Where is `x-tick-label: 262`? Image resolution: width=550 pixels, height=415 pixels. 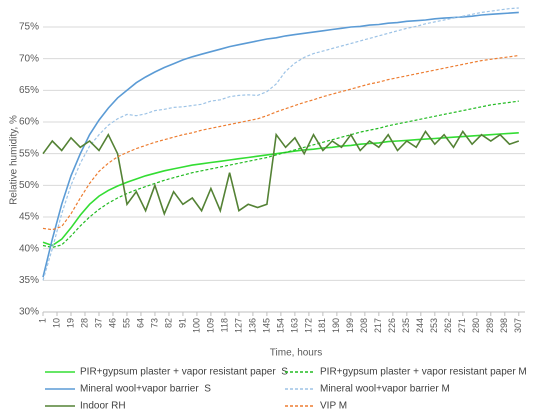
x-tick-label: 262 is located at coordinates (448, 325).